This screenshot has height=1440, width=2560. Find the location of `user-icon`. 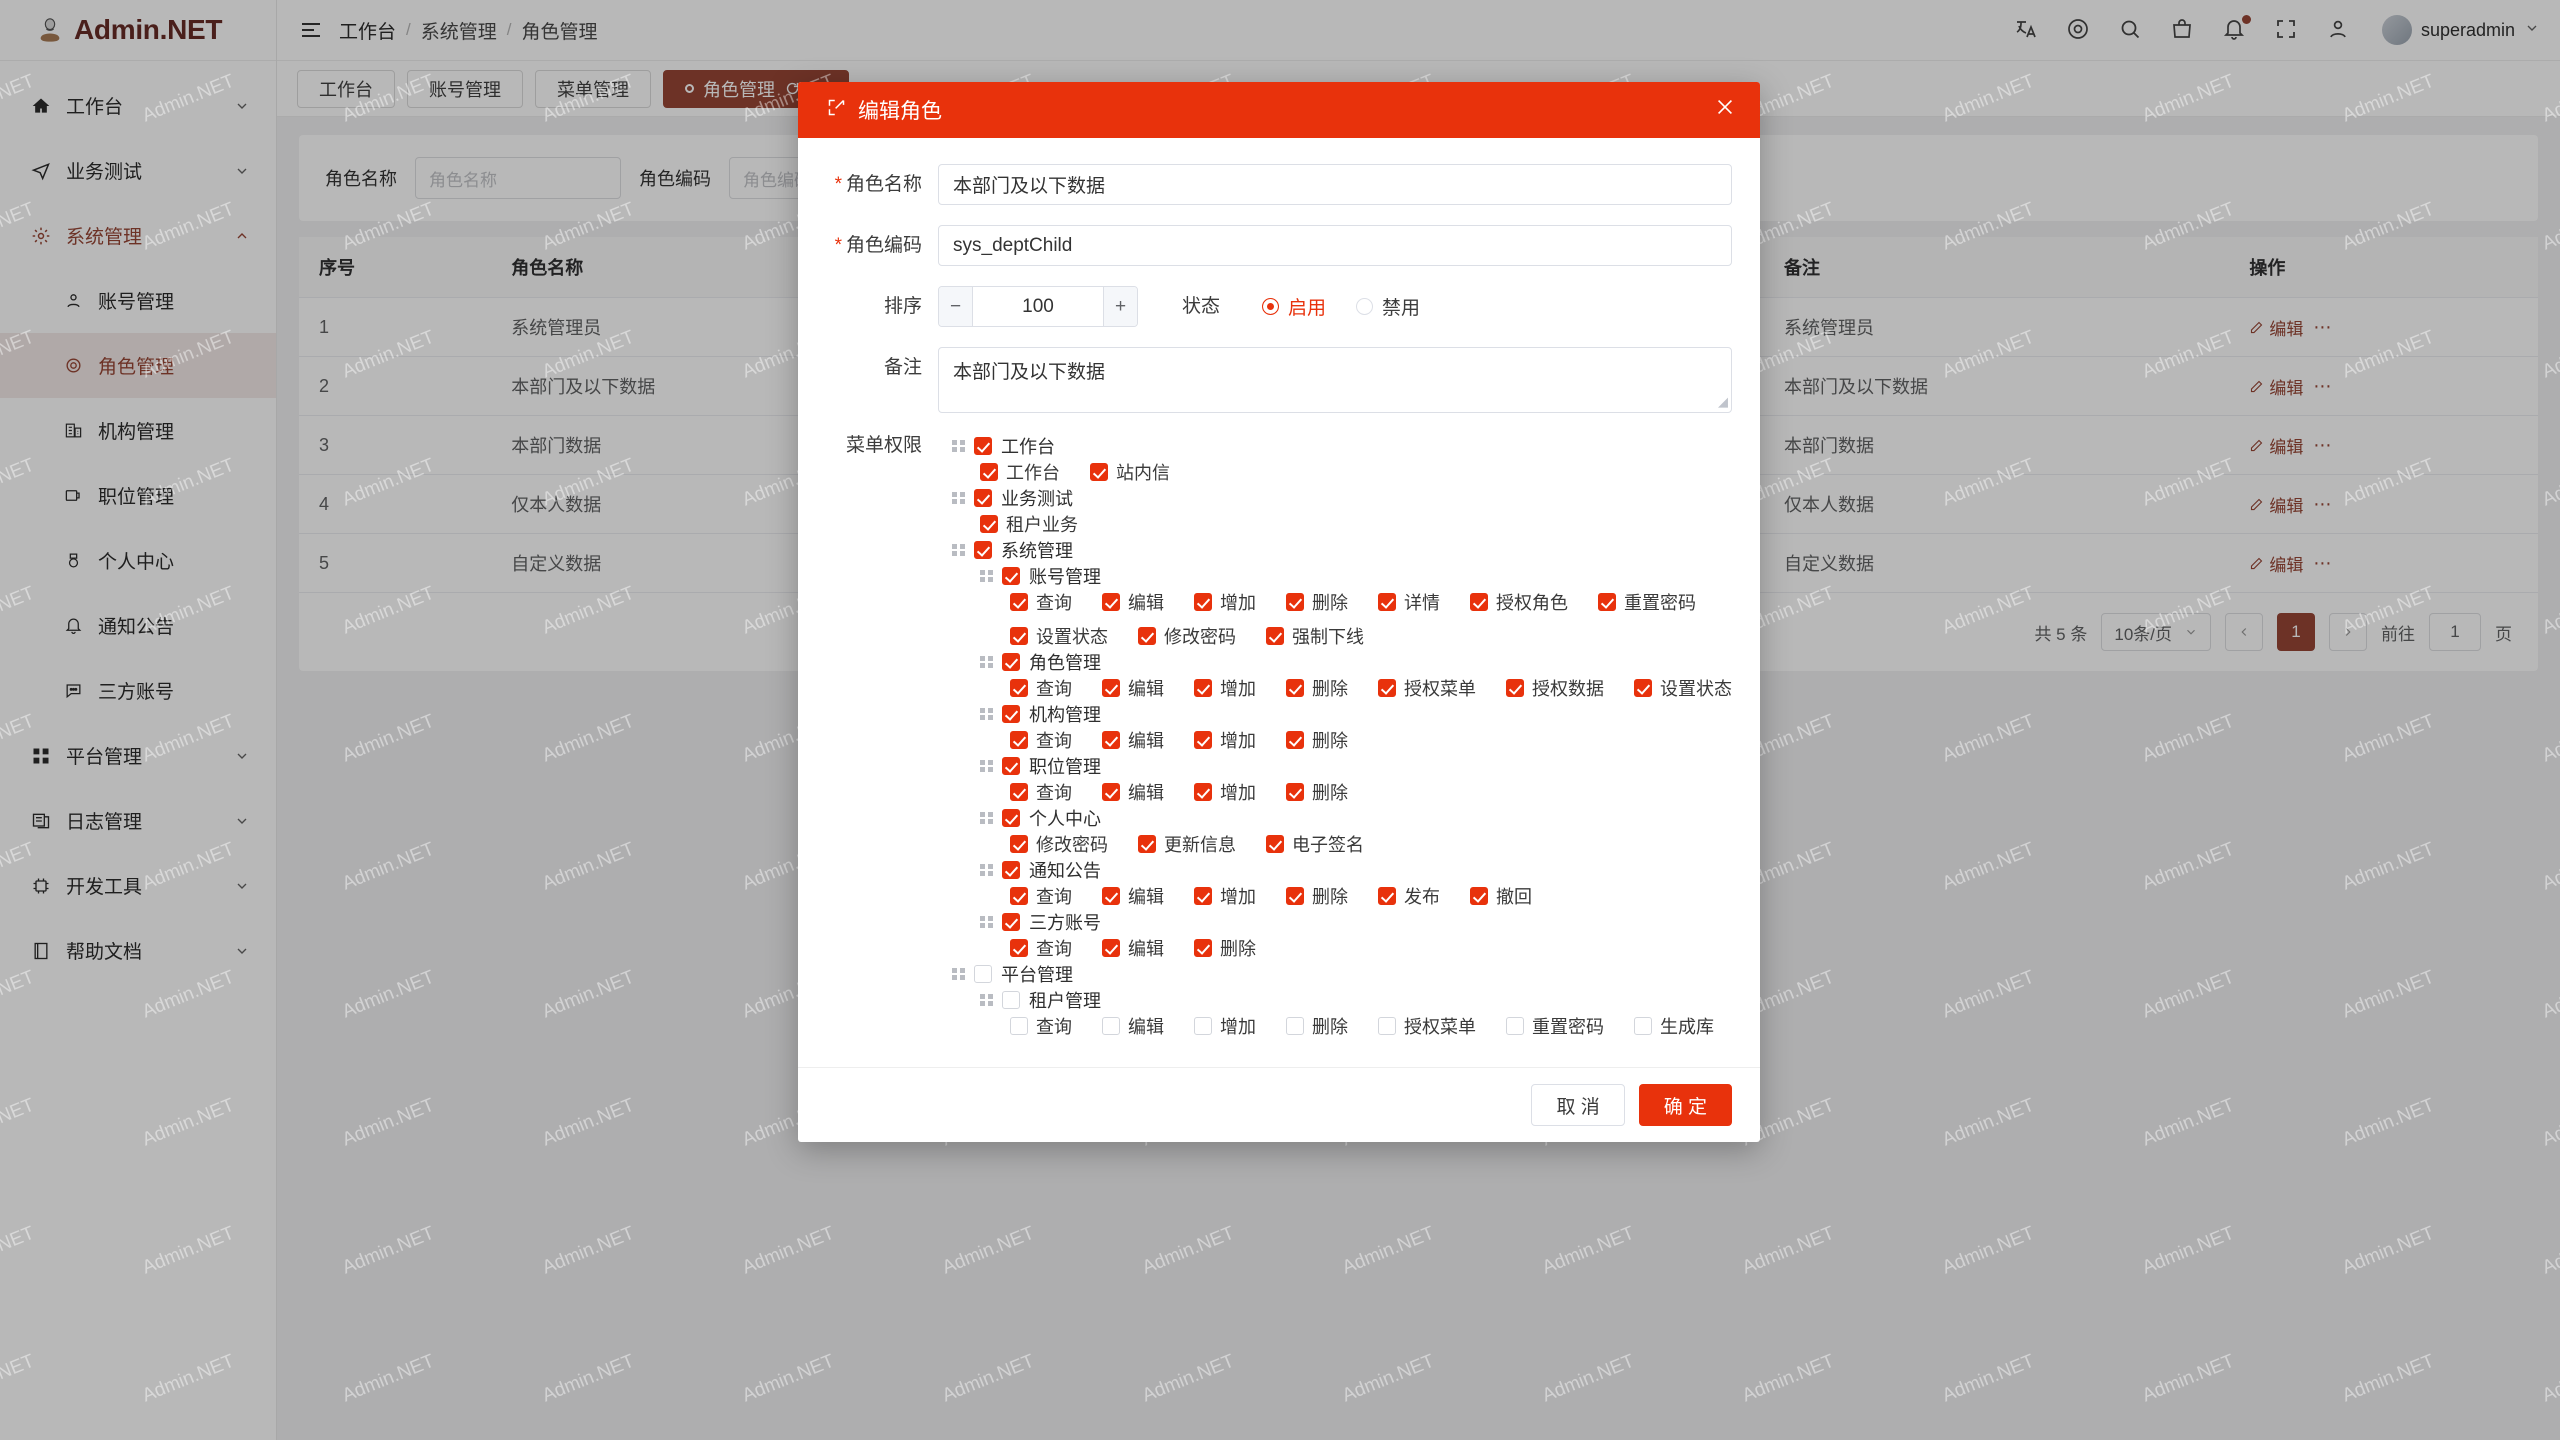

user-icon is located at coordinates (2339, 30).